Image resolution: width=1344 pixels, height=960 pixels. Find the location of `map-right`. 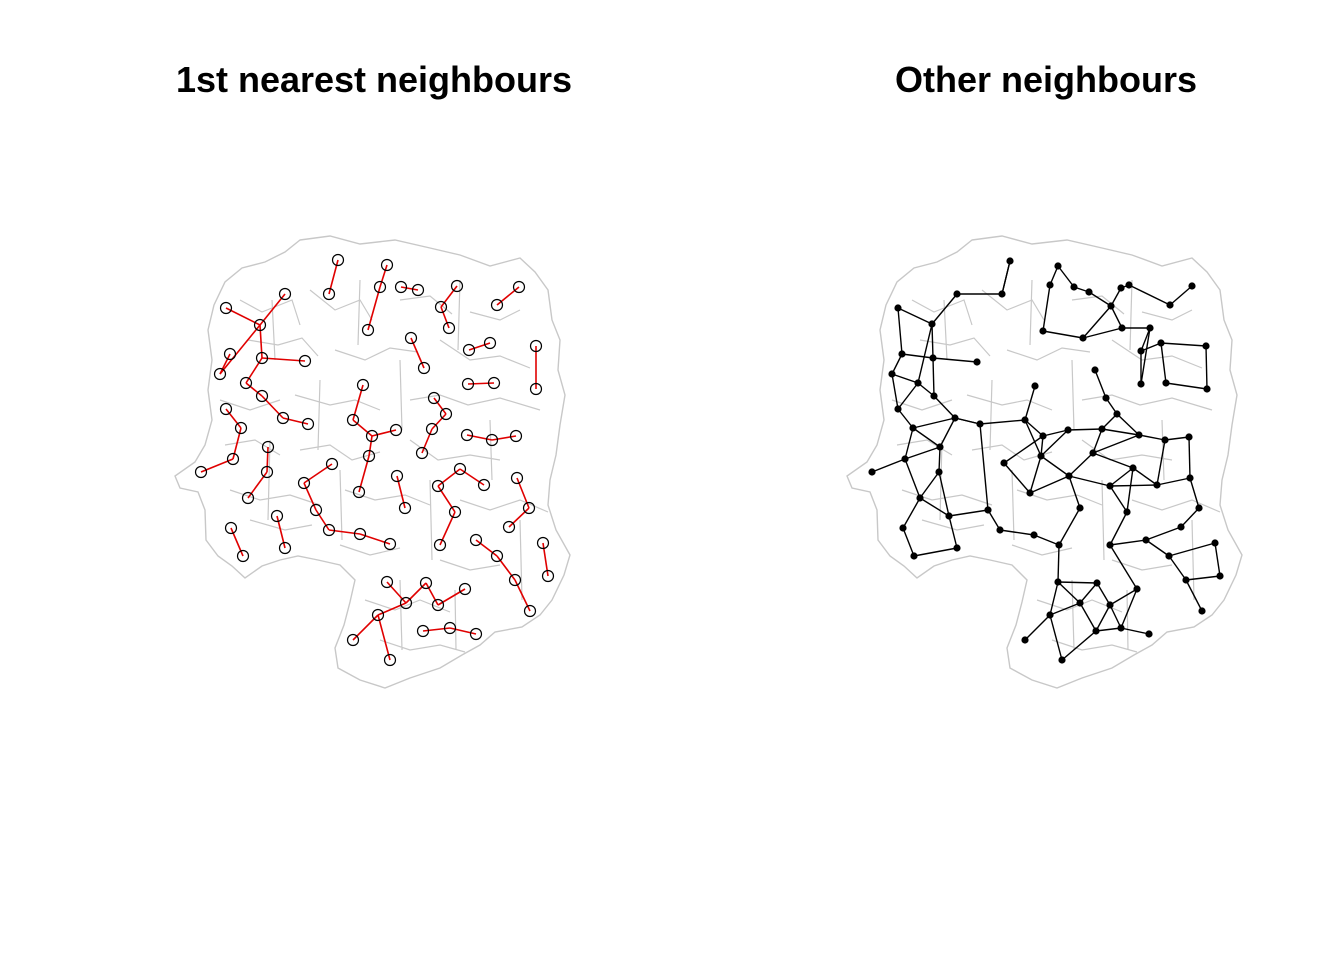

map-right is located at coordinates (1044, 462).